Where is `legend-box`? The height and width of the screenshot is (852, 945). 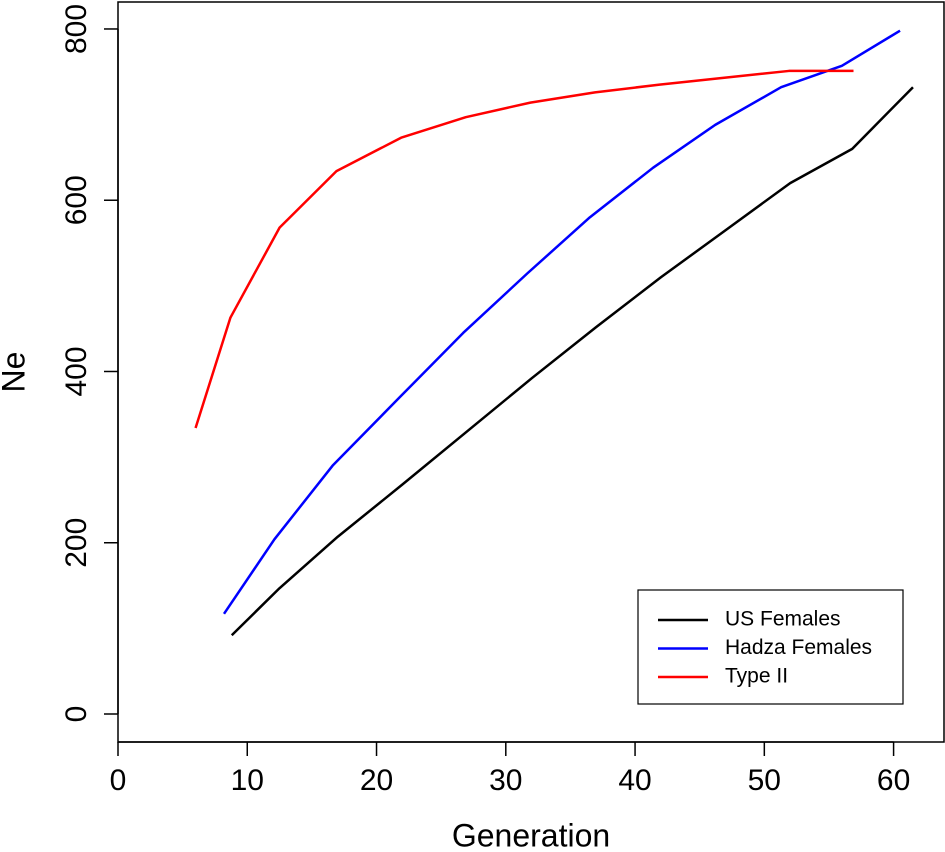 legend-box is located at coordinates (770, 647).